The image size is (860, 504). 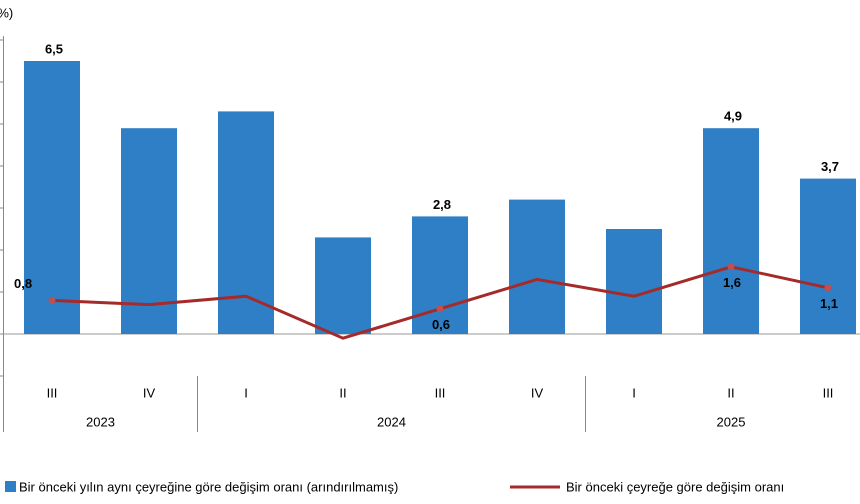 I want to click on legend-swatch, so click(x=10, y=486).